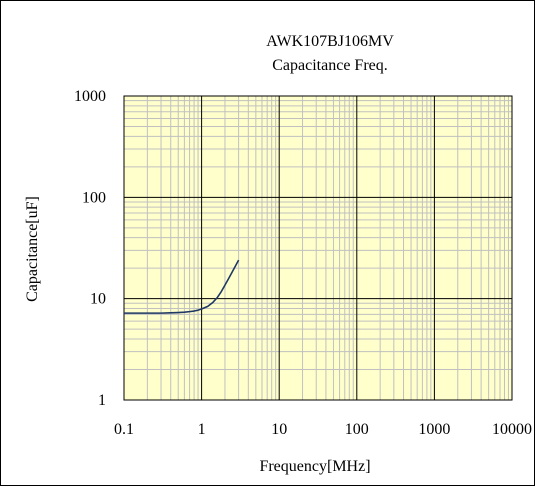 Image resolution: width=535 pixels, height=486 pixels. What do you see at coordinates (279, 429) in the screenshot?
I see `x-tick-label: 10` at bounding box center [279, 429].